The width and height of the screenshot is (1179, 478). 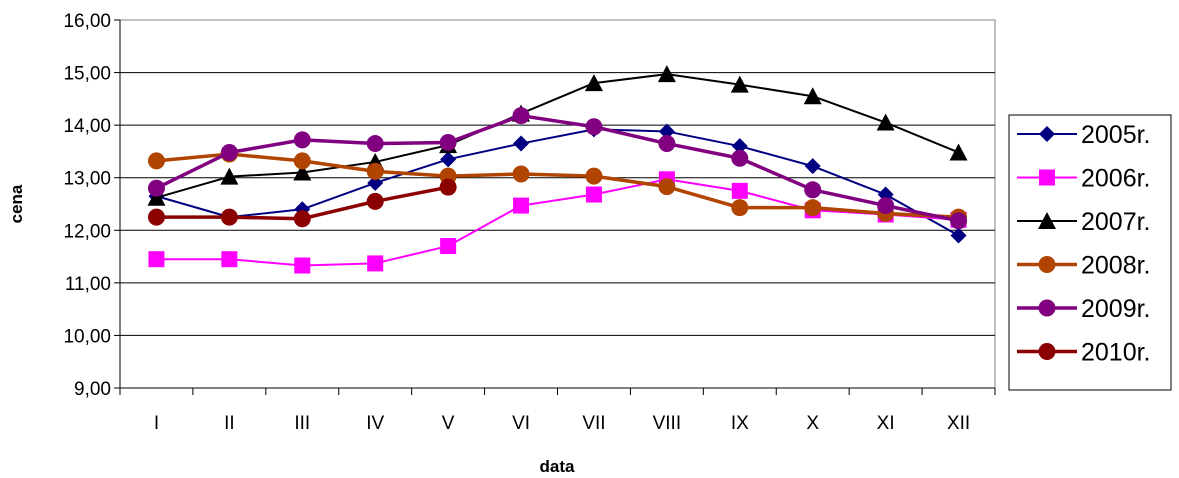 What do you see at coordinates (1084, 244) in the screenshot?
I see `legend: 2005r. 2006r. 2007r. 2008r. 2009r. 2010r.` at bounding box center [1084, 244].